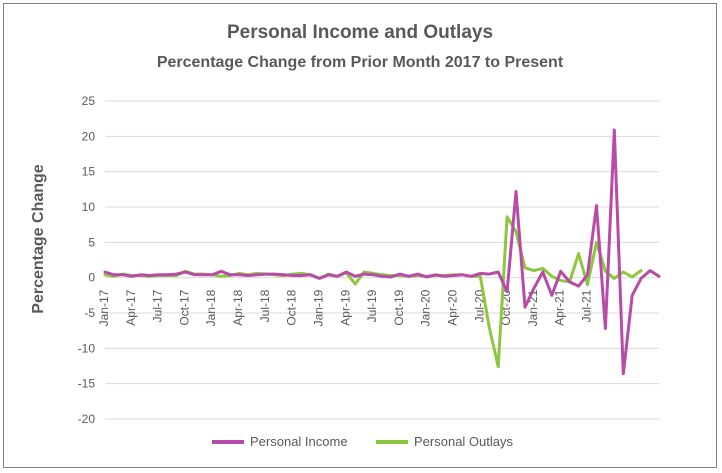 Image resolution: width=722 pixels, height=473 pixels. What do you see at coordinates (91, 278) in the screenshot?
I see `y-tick-label: 0` at bounding box center [91, 278].